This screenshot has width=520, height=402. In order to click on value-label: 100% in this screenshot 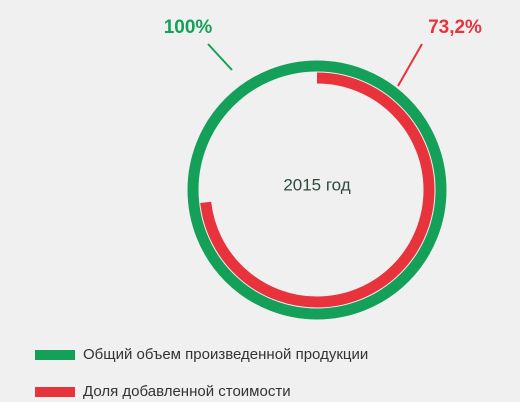, I will do `click(188, 27)`.